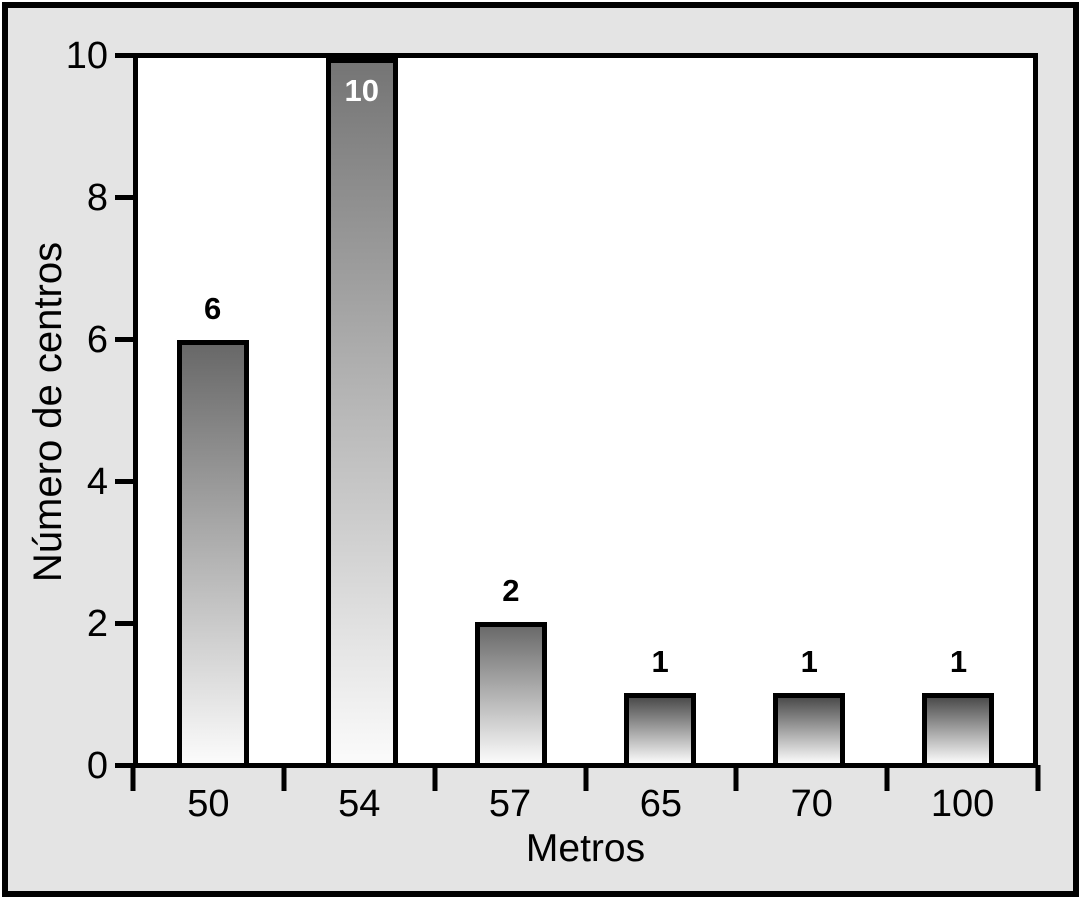 Image resolution: width=1086 pixels, height=907 pixels. Describe the element at coordinates (660, 661) in the screenshot. I see `bar-value-label-65: 1` at that location.